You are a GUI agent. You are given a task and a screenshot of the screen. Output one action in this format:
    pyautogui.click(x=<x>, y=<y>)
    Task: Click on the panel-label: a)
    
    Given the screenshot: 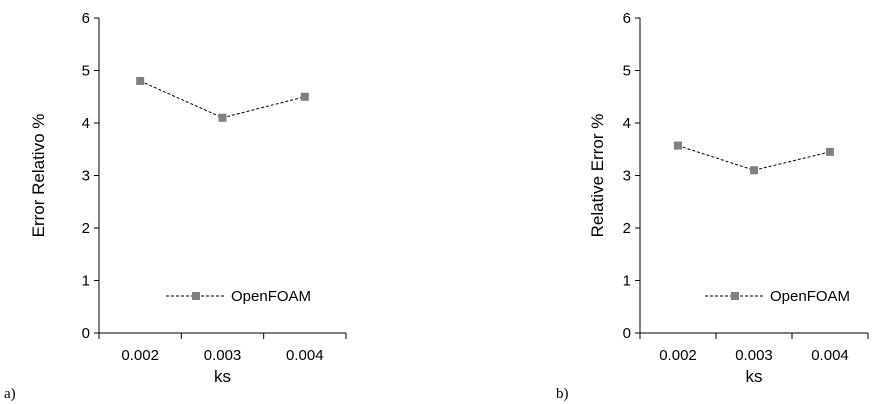 What is the action you would take?
    pyautogui.click(x=10, y=394)
    